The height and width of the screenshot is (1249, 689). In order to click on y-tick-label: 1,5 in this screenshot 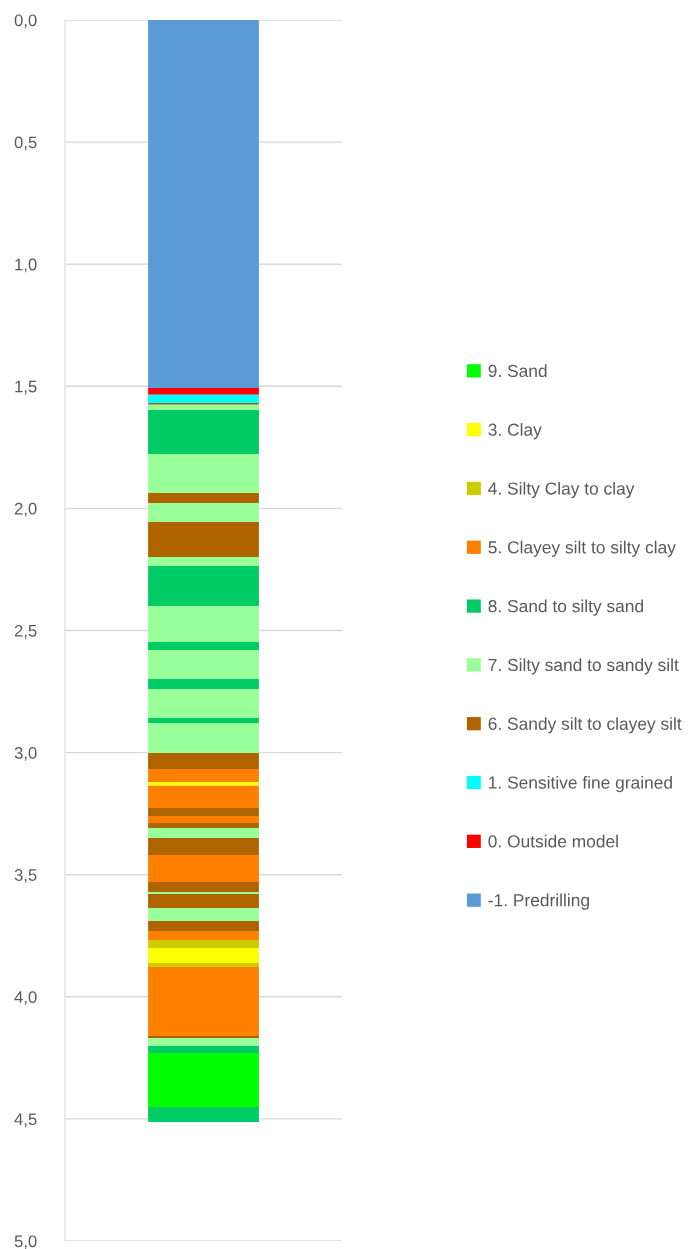, I will do `click(26, 387)`.